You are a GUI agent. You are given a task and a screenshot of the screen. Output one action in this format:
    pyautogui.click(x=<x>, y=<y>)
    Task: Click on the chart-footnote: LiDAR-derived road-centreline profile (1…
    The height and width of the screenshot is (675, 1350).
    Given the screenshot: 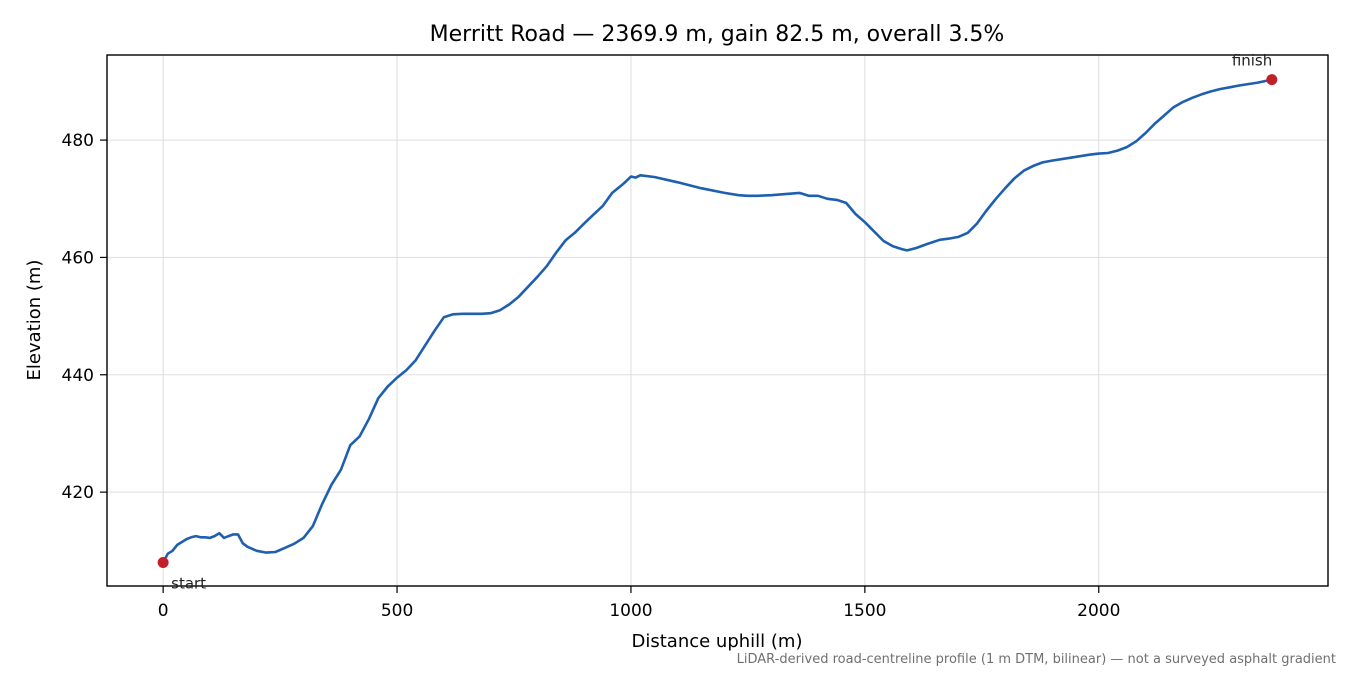 What is the action you would take?
    pyautogui.click(x=1036, y=659)
    